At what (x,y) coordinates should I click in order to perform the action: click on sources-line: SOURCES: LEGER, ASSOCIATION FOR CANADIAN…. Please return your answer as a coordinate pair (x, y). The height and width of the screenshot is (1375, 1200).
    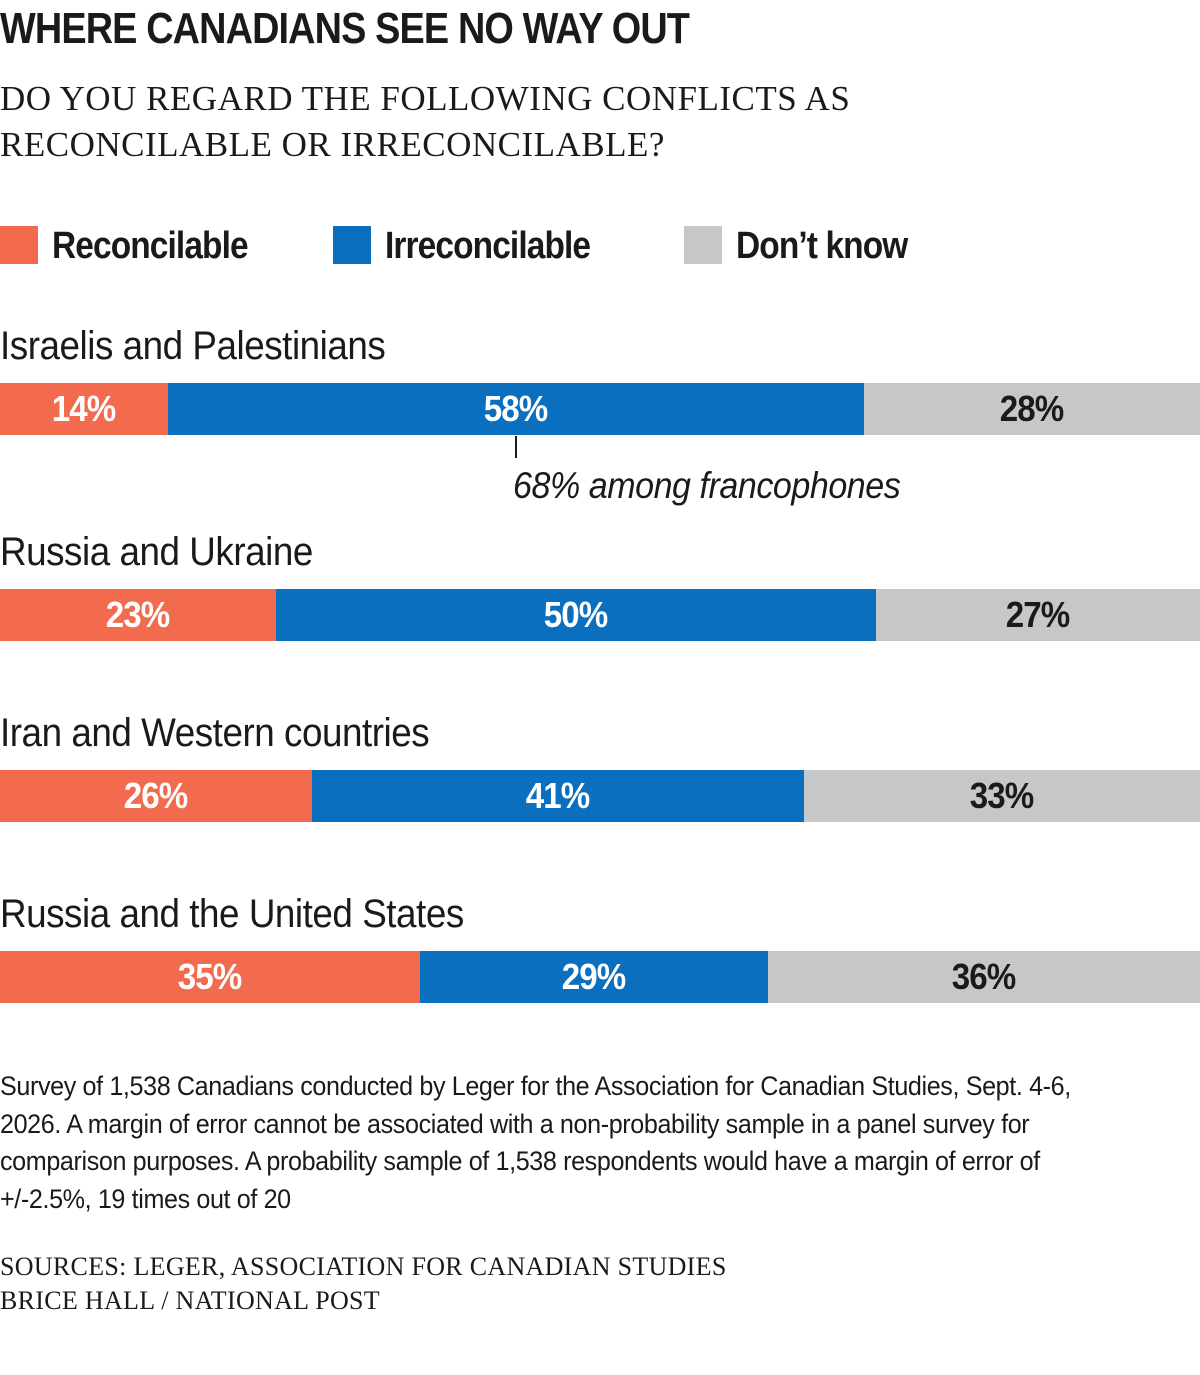
    Looking at the image, I should click on (363, 1266).